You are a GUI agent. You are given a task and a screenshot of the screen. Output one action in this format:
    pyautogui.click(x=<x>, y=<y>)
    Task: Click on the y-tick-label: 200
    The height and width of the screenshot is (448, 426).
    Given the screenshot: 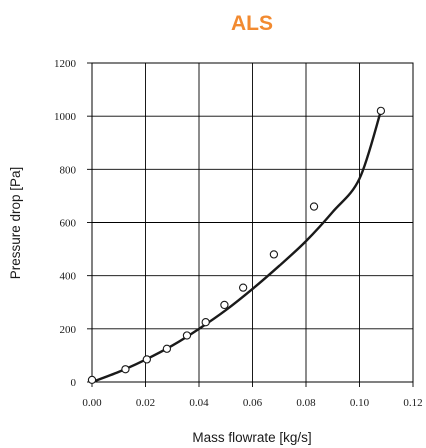 What is the action you would take?
    pyautogui.click(x=68, y=330)
    